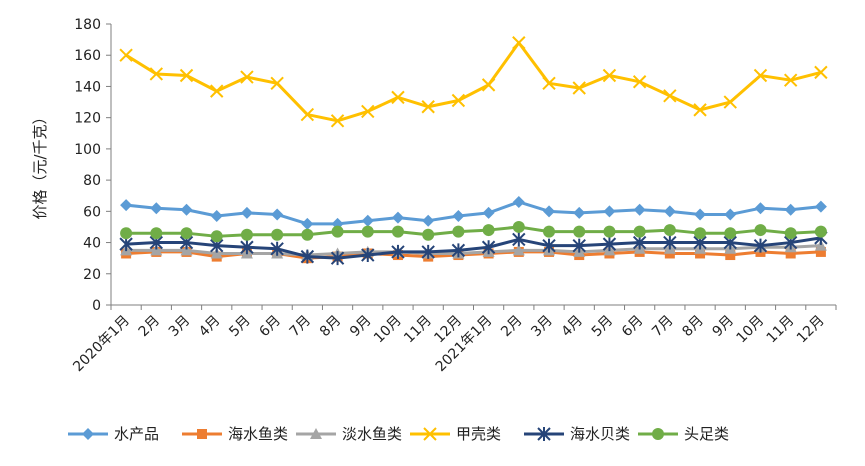 This screenshot has width=865, height=466. I want to click on x-tick-label: 12月, so click(811, 330).